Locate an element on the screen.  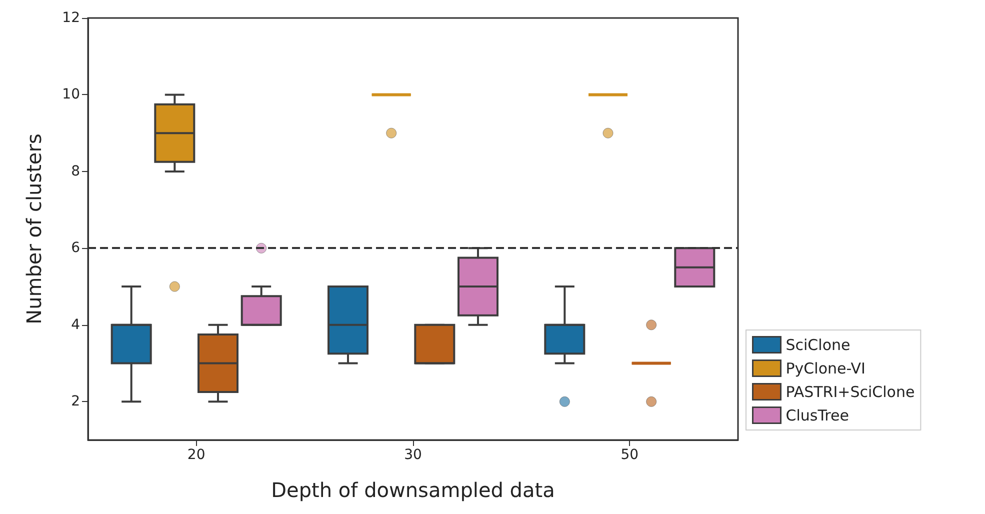
x-tick-label: 50 is located at coordinates (629, 455).